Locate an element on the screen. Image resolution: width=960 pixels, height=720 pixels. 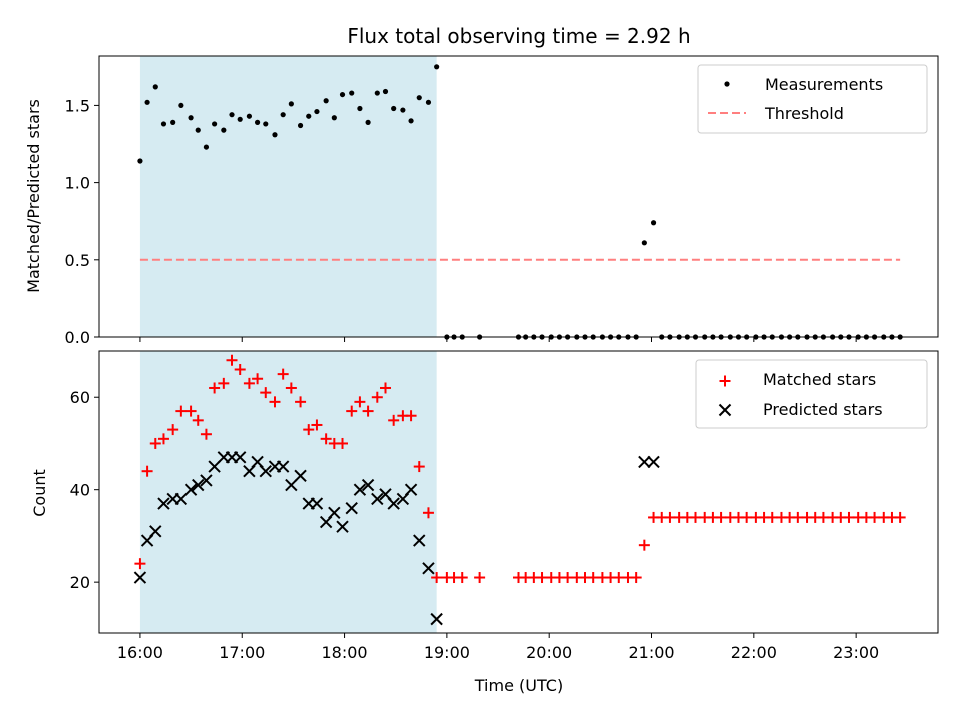
x-tick-label: 20:00 is located at coordinates (549, 652).